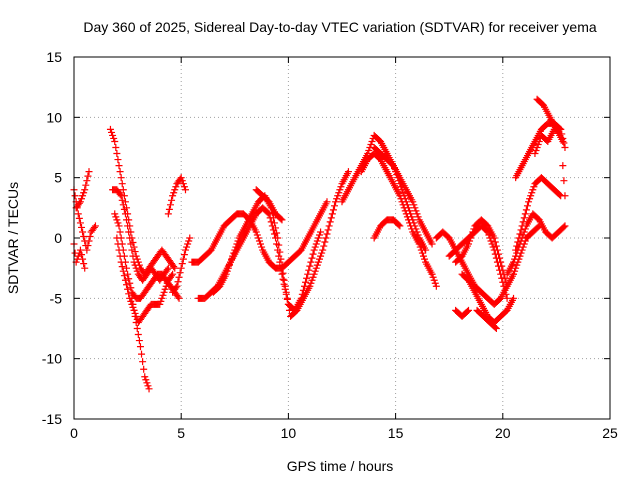  What do you see at coordinates (74, 433) in the screenshot?
I see `x-tick-label: 0` at bounding box center [74, 433].